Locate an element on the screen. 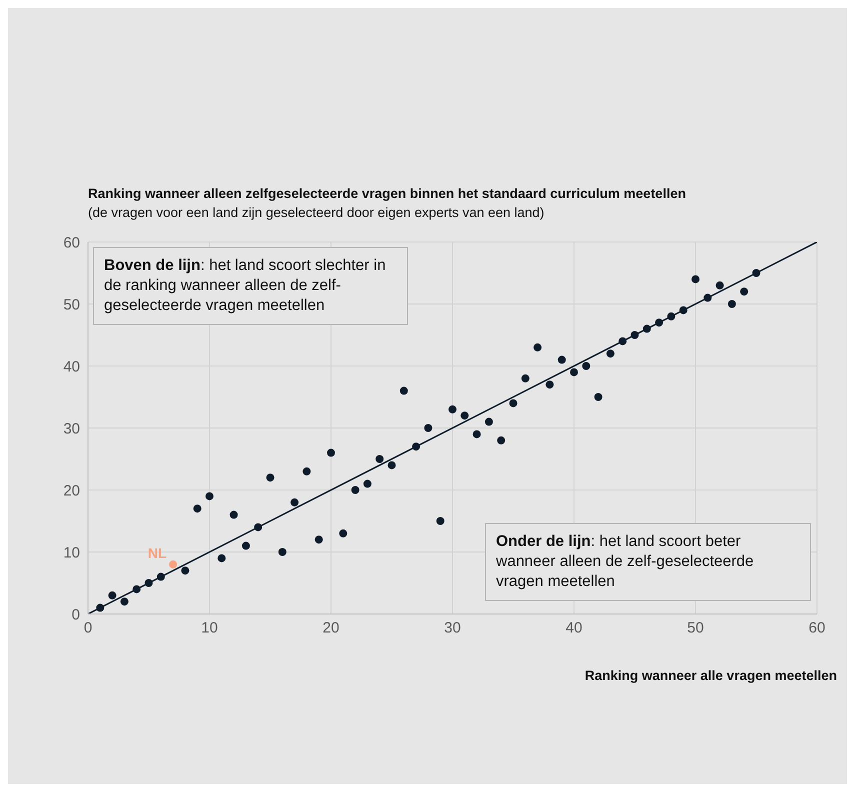  x-tick-label: 50 is located at coordinates (695, 628).